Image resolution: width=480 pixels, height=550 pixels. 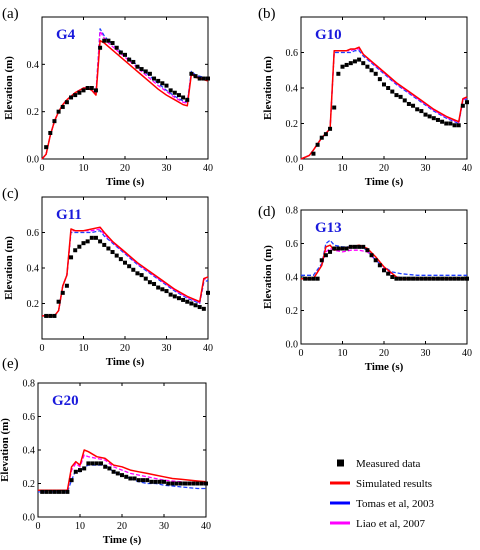 What do you see at coordinates (29, 451) in the screenshot?
I see `y-tick-label: 0.4` at bounding box center [29, 451].